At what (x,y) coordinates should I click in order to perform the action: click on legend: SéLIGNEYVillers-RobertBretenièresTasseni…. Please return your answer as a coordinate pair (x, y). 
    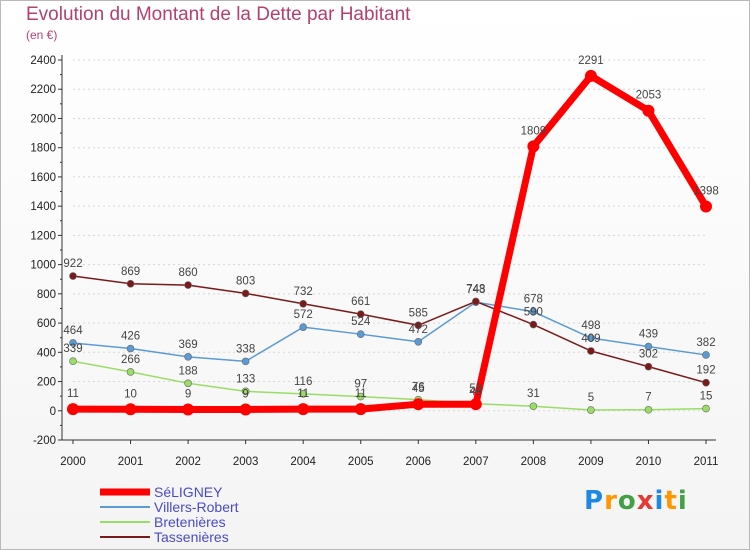
    Looking at the image, I should click on (169, 514).